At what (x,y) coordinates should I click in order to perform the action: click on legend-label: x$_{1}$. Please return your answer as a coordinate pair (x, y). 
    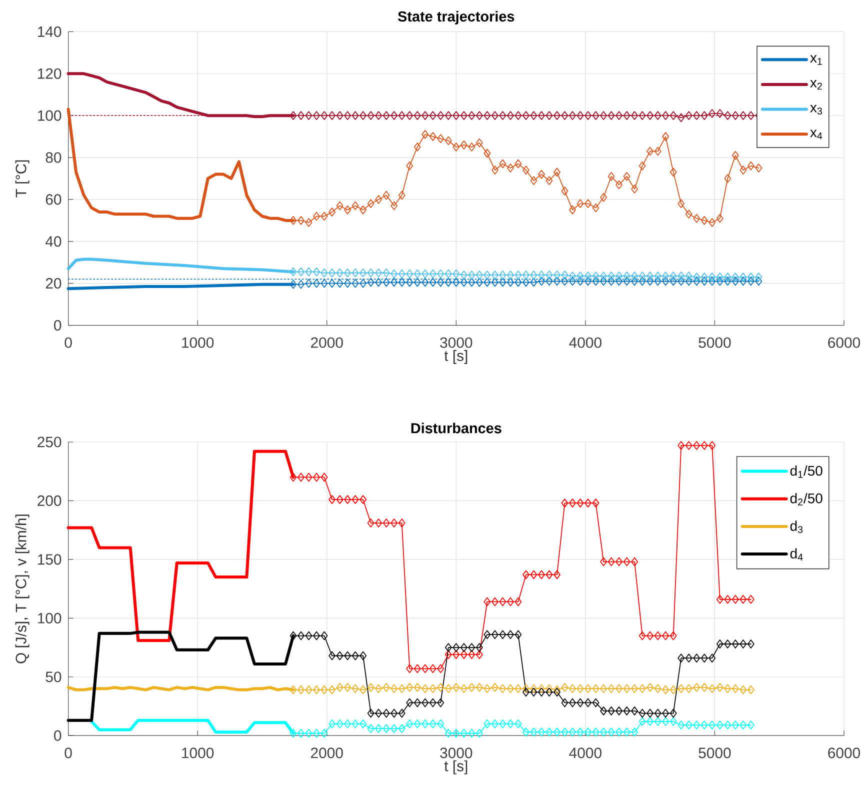
    Looking at the image, I should click on (816, 60).